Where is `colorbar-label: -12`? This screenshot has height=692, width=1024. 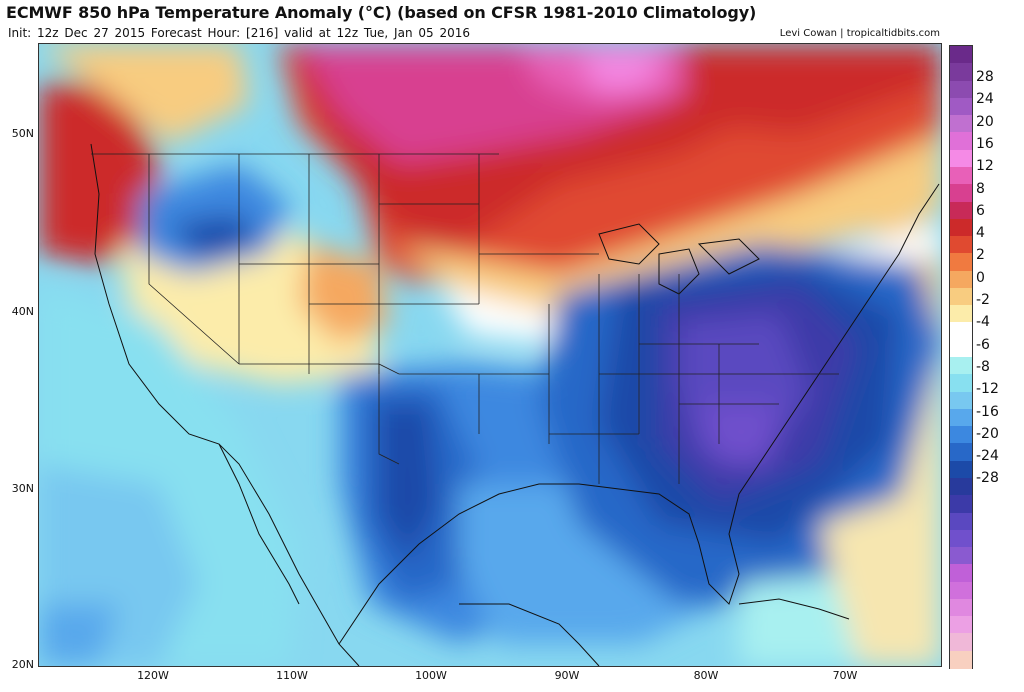
colorbar-label: -12 is located at coordinates (987, 389).